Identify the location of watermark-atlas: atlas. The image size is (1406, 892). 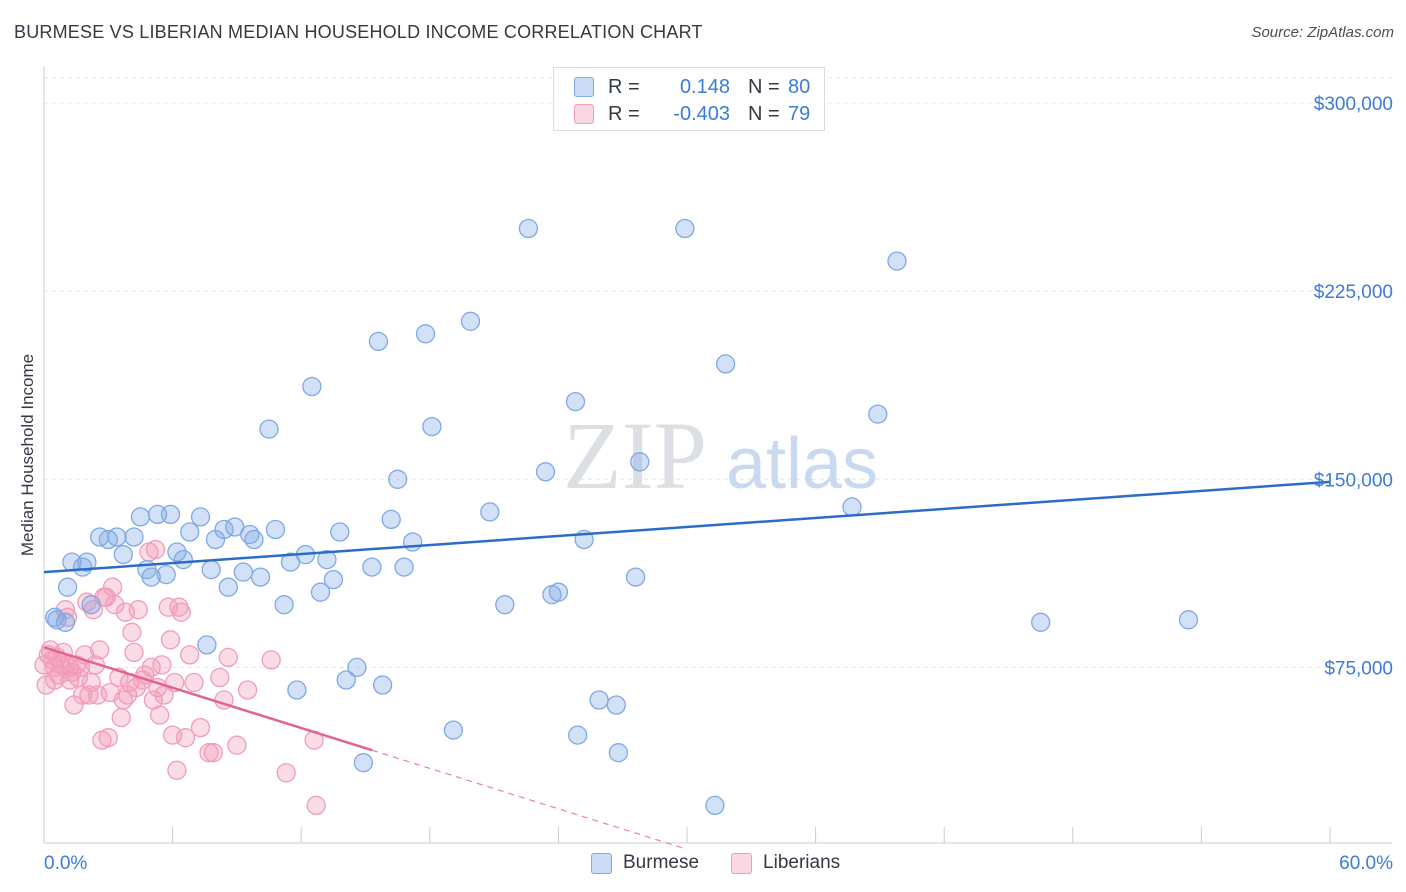
(802, 464).